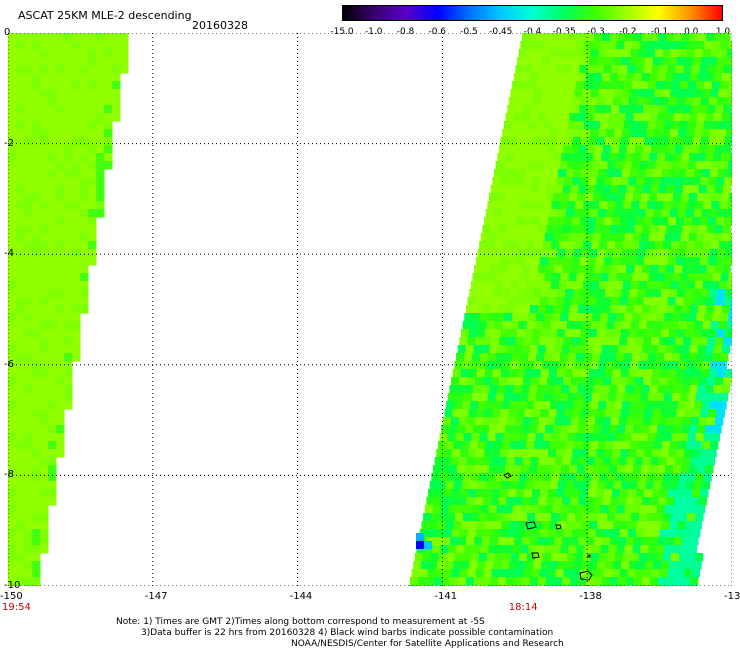 This screenshot has height=650, width=740. Describe the element at coordinates (627, 32) in the screenshot. I see `colorbar-tick-label: -0.2` at that location.